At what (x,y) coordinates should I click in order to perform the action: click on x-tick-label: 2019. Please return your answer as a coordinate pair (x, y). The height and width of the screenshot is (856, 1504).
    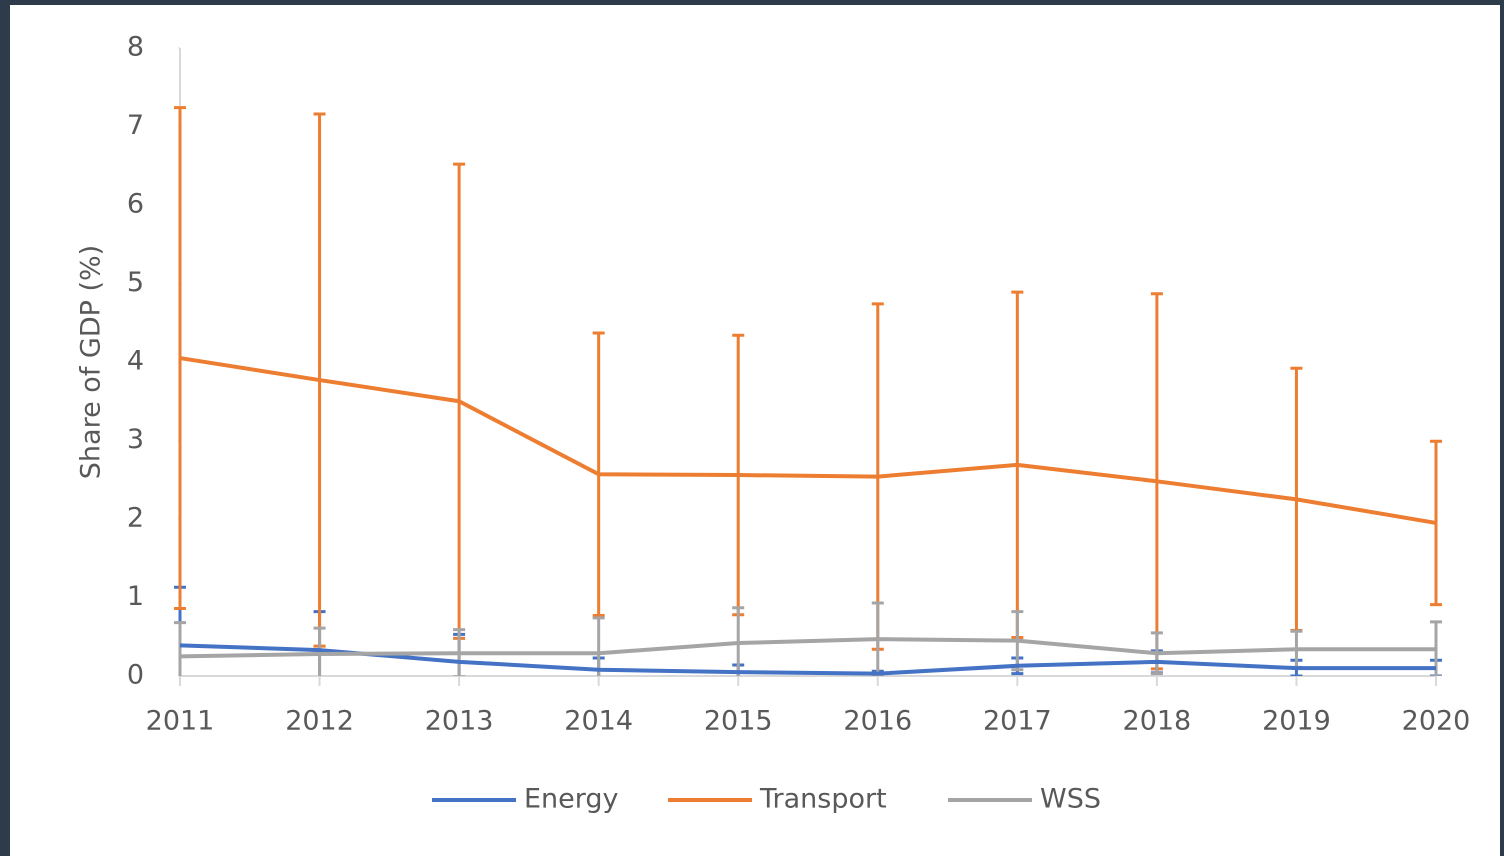
    Looking at the image, I should click on (1296, 721).